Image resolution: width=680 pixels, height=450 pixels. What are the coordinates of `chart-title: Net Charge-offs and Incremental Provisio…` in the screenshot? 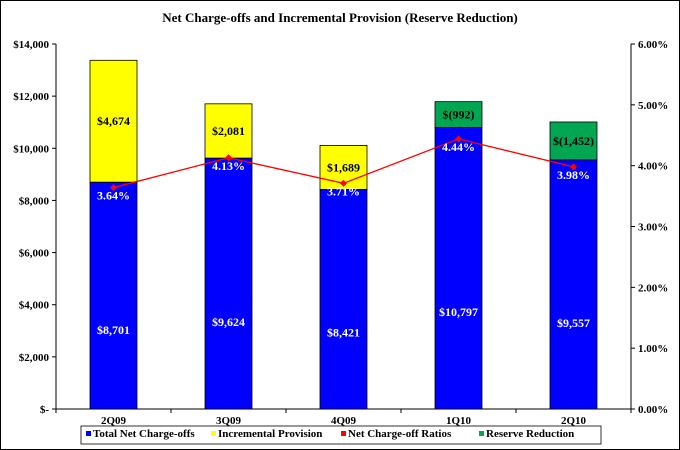 It's located at (340, 17).